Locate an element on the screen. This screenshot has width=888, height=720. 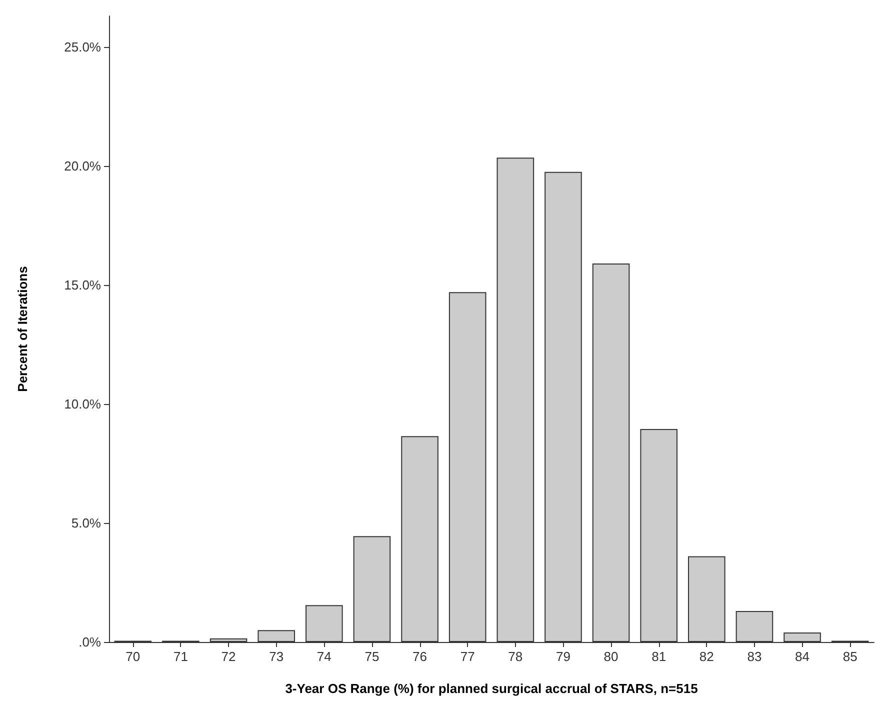
x-tick-label: 73 is located at coordinates (276, 656).